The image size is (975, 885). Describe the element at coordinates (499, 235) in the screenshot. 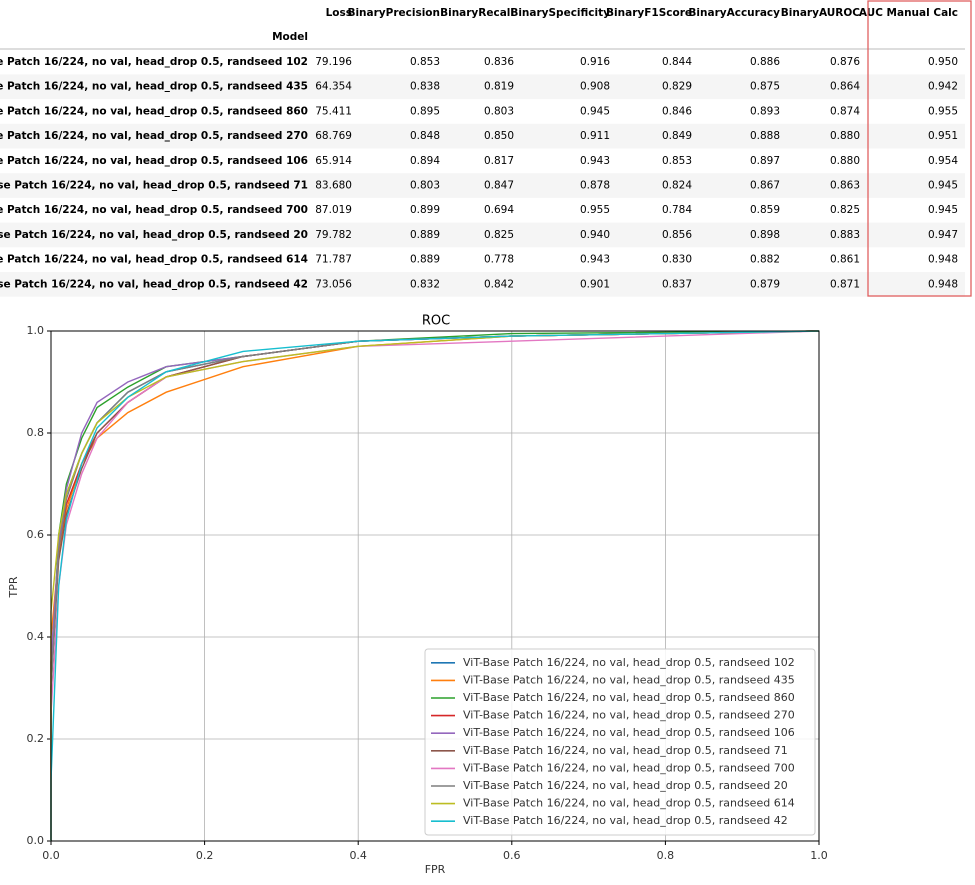

I see `cell: 0.825` at that location.